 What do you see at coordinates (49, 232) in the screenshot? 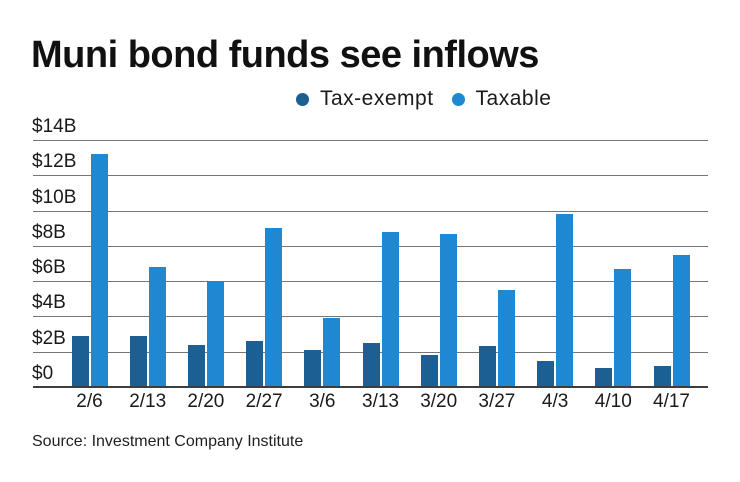
I see `y-axis-tick-label: $8B` at bounding box center [49, 232].